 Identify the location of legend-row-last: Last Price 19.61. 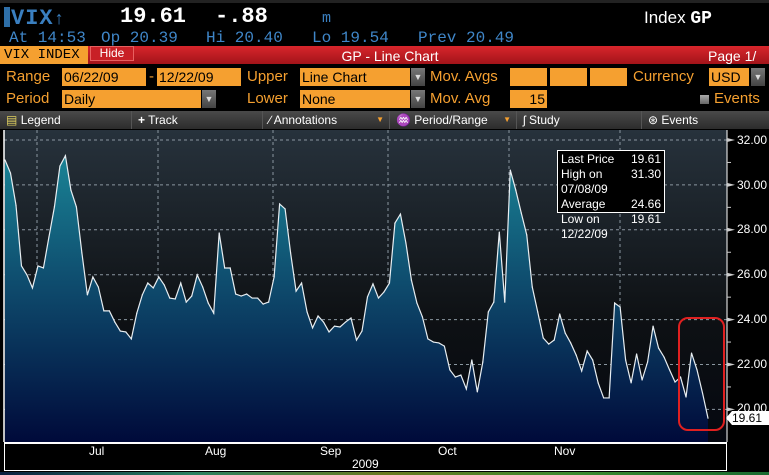
(611, 159).